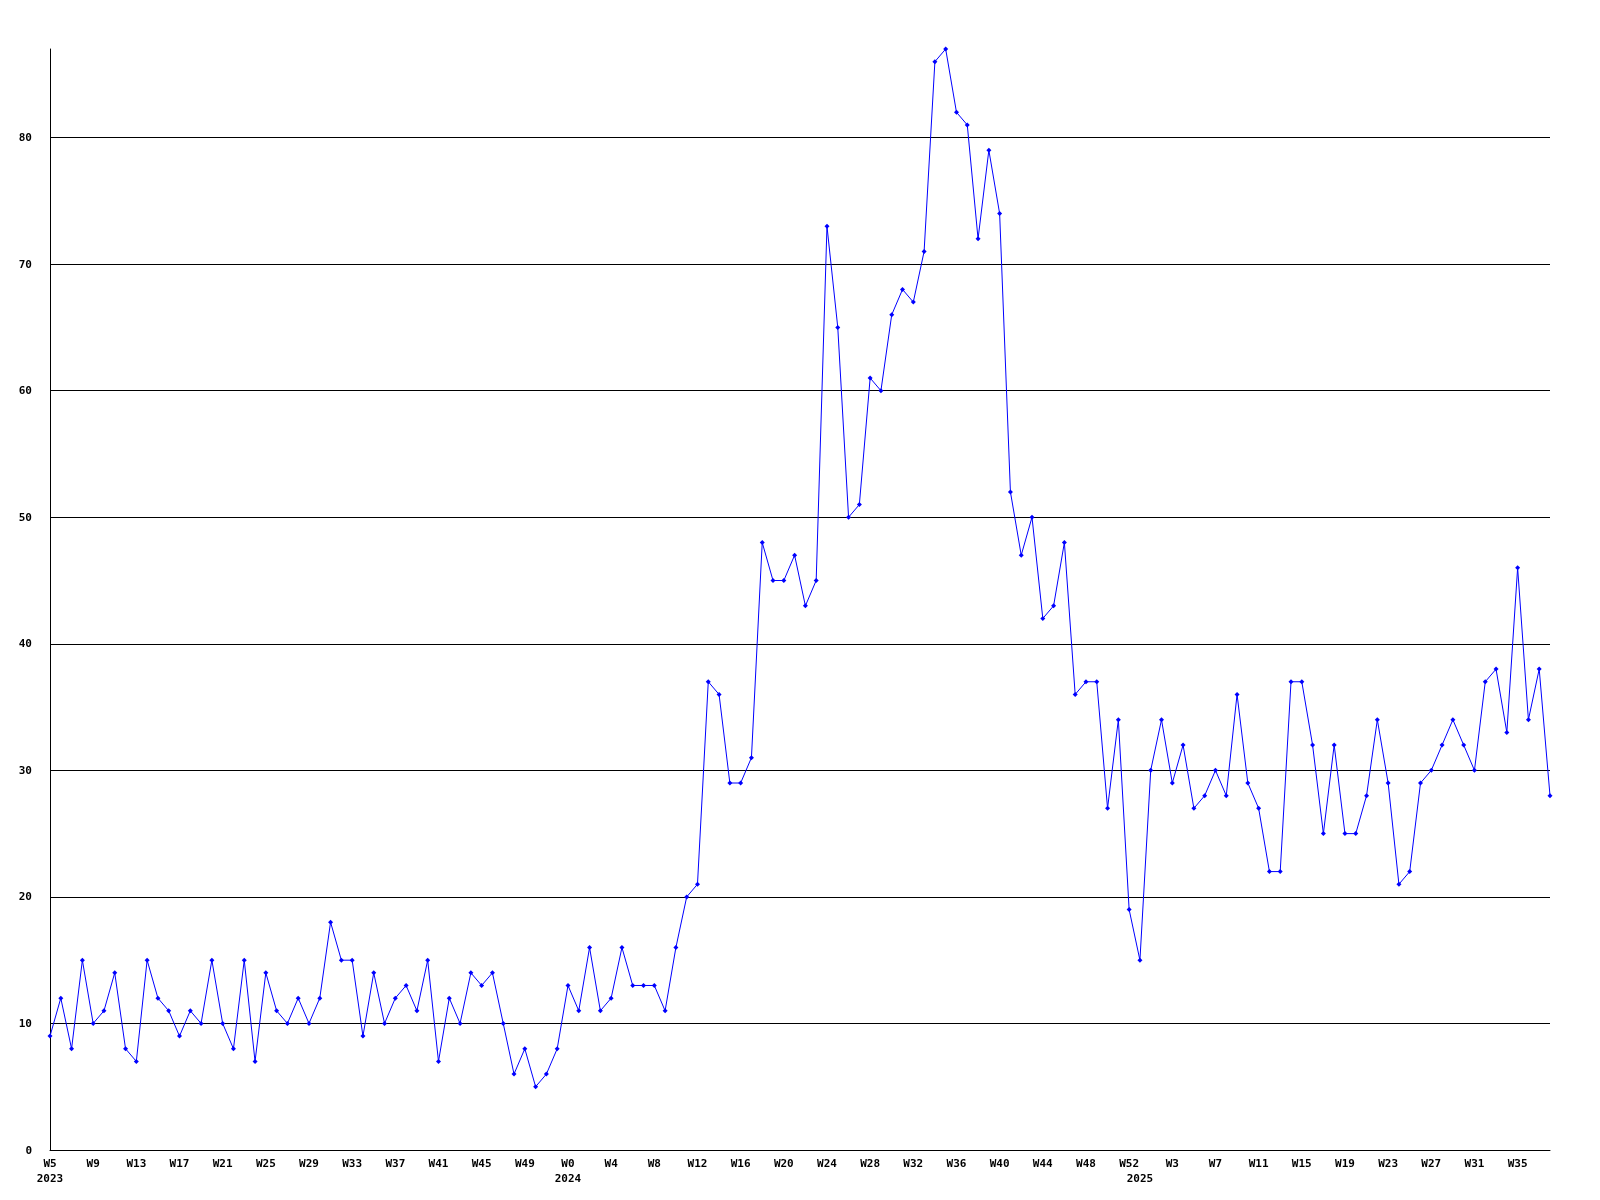  I want to click on y-tick-label: 0, so click(28, 1150).